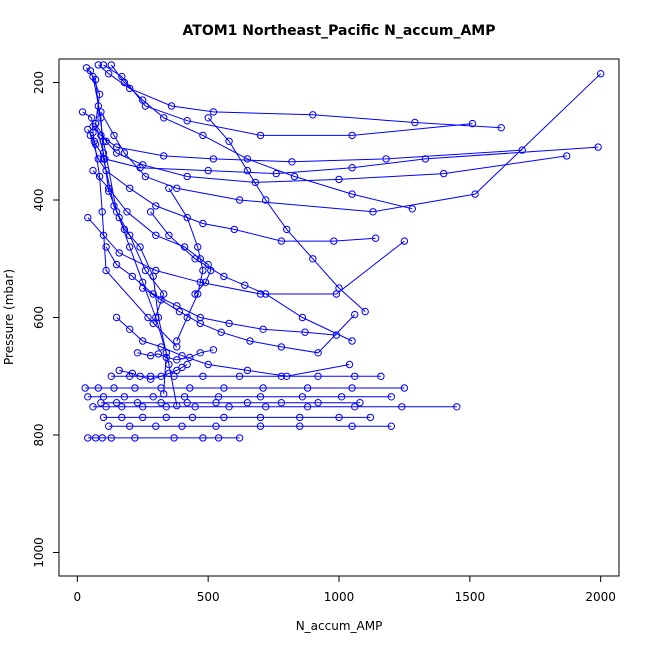 Image resolution: width=650 pixels, height=650 pixels. What do you see at coordinates (470, 597) in the screenshot?
I see `x-tick-label: 1500` at bounding box center [470, 597].